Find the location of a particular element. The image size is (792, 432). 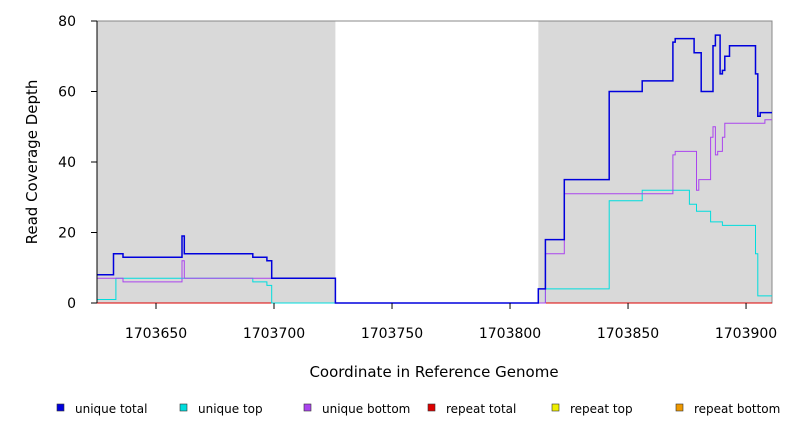

x-tick-label: 1703650 is located at coordinates (156, 334).